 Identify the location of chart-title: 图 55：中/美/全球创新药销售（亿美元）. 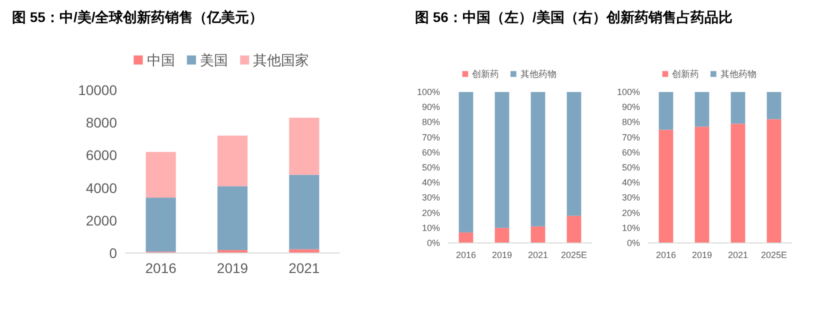
(138, 17).